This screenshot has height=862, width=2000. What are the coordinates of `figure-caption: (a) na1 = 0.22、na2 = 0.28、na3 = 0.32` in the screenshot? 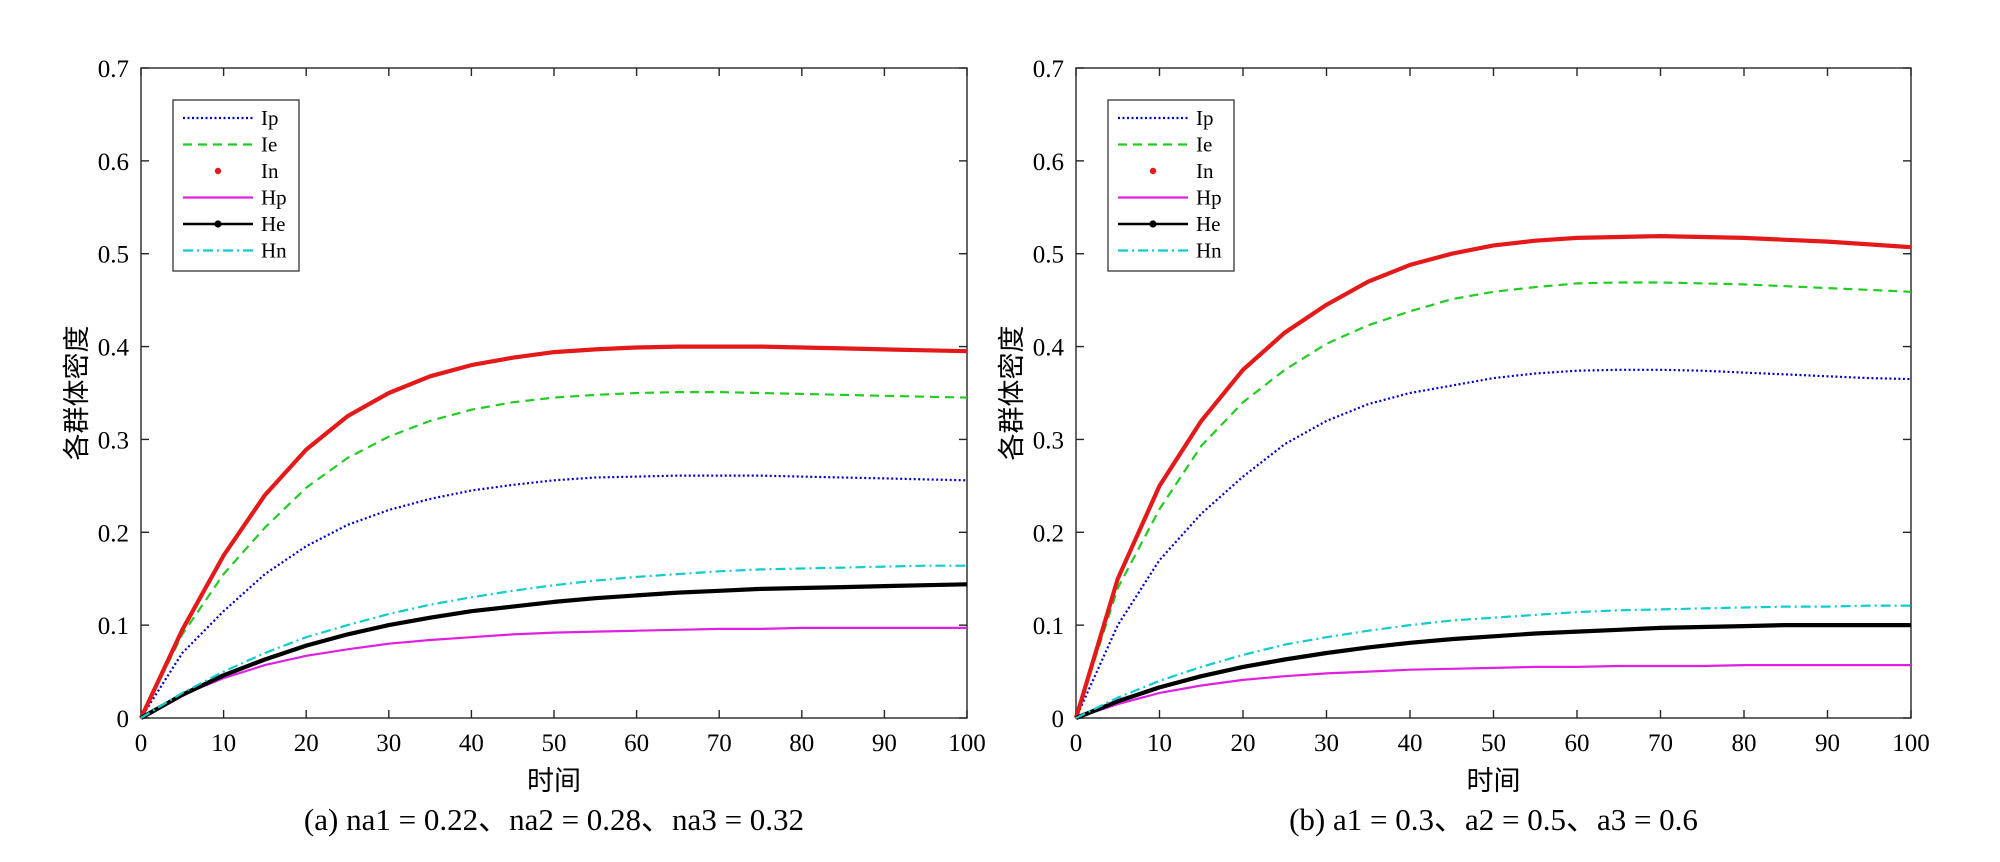 It's located at (554, 819).